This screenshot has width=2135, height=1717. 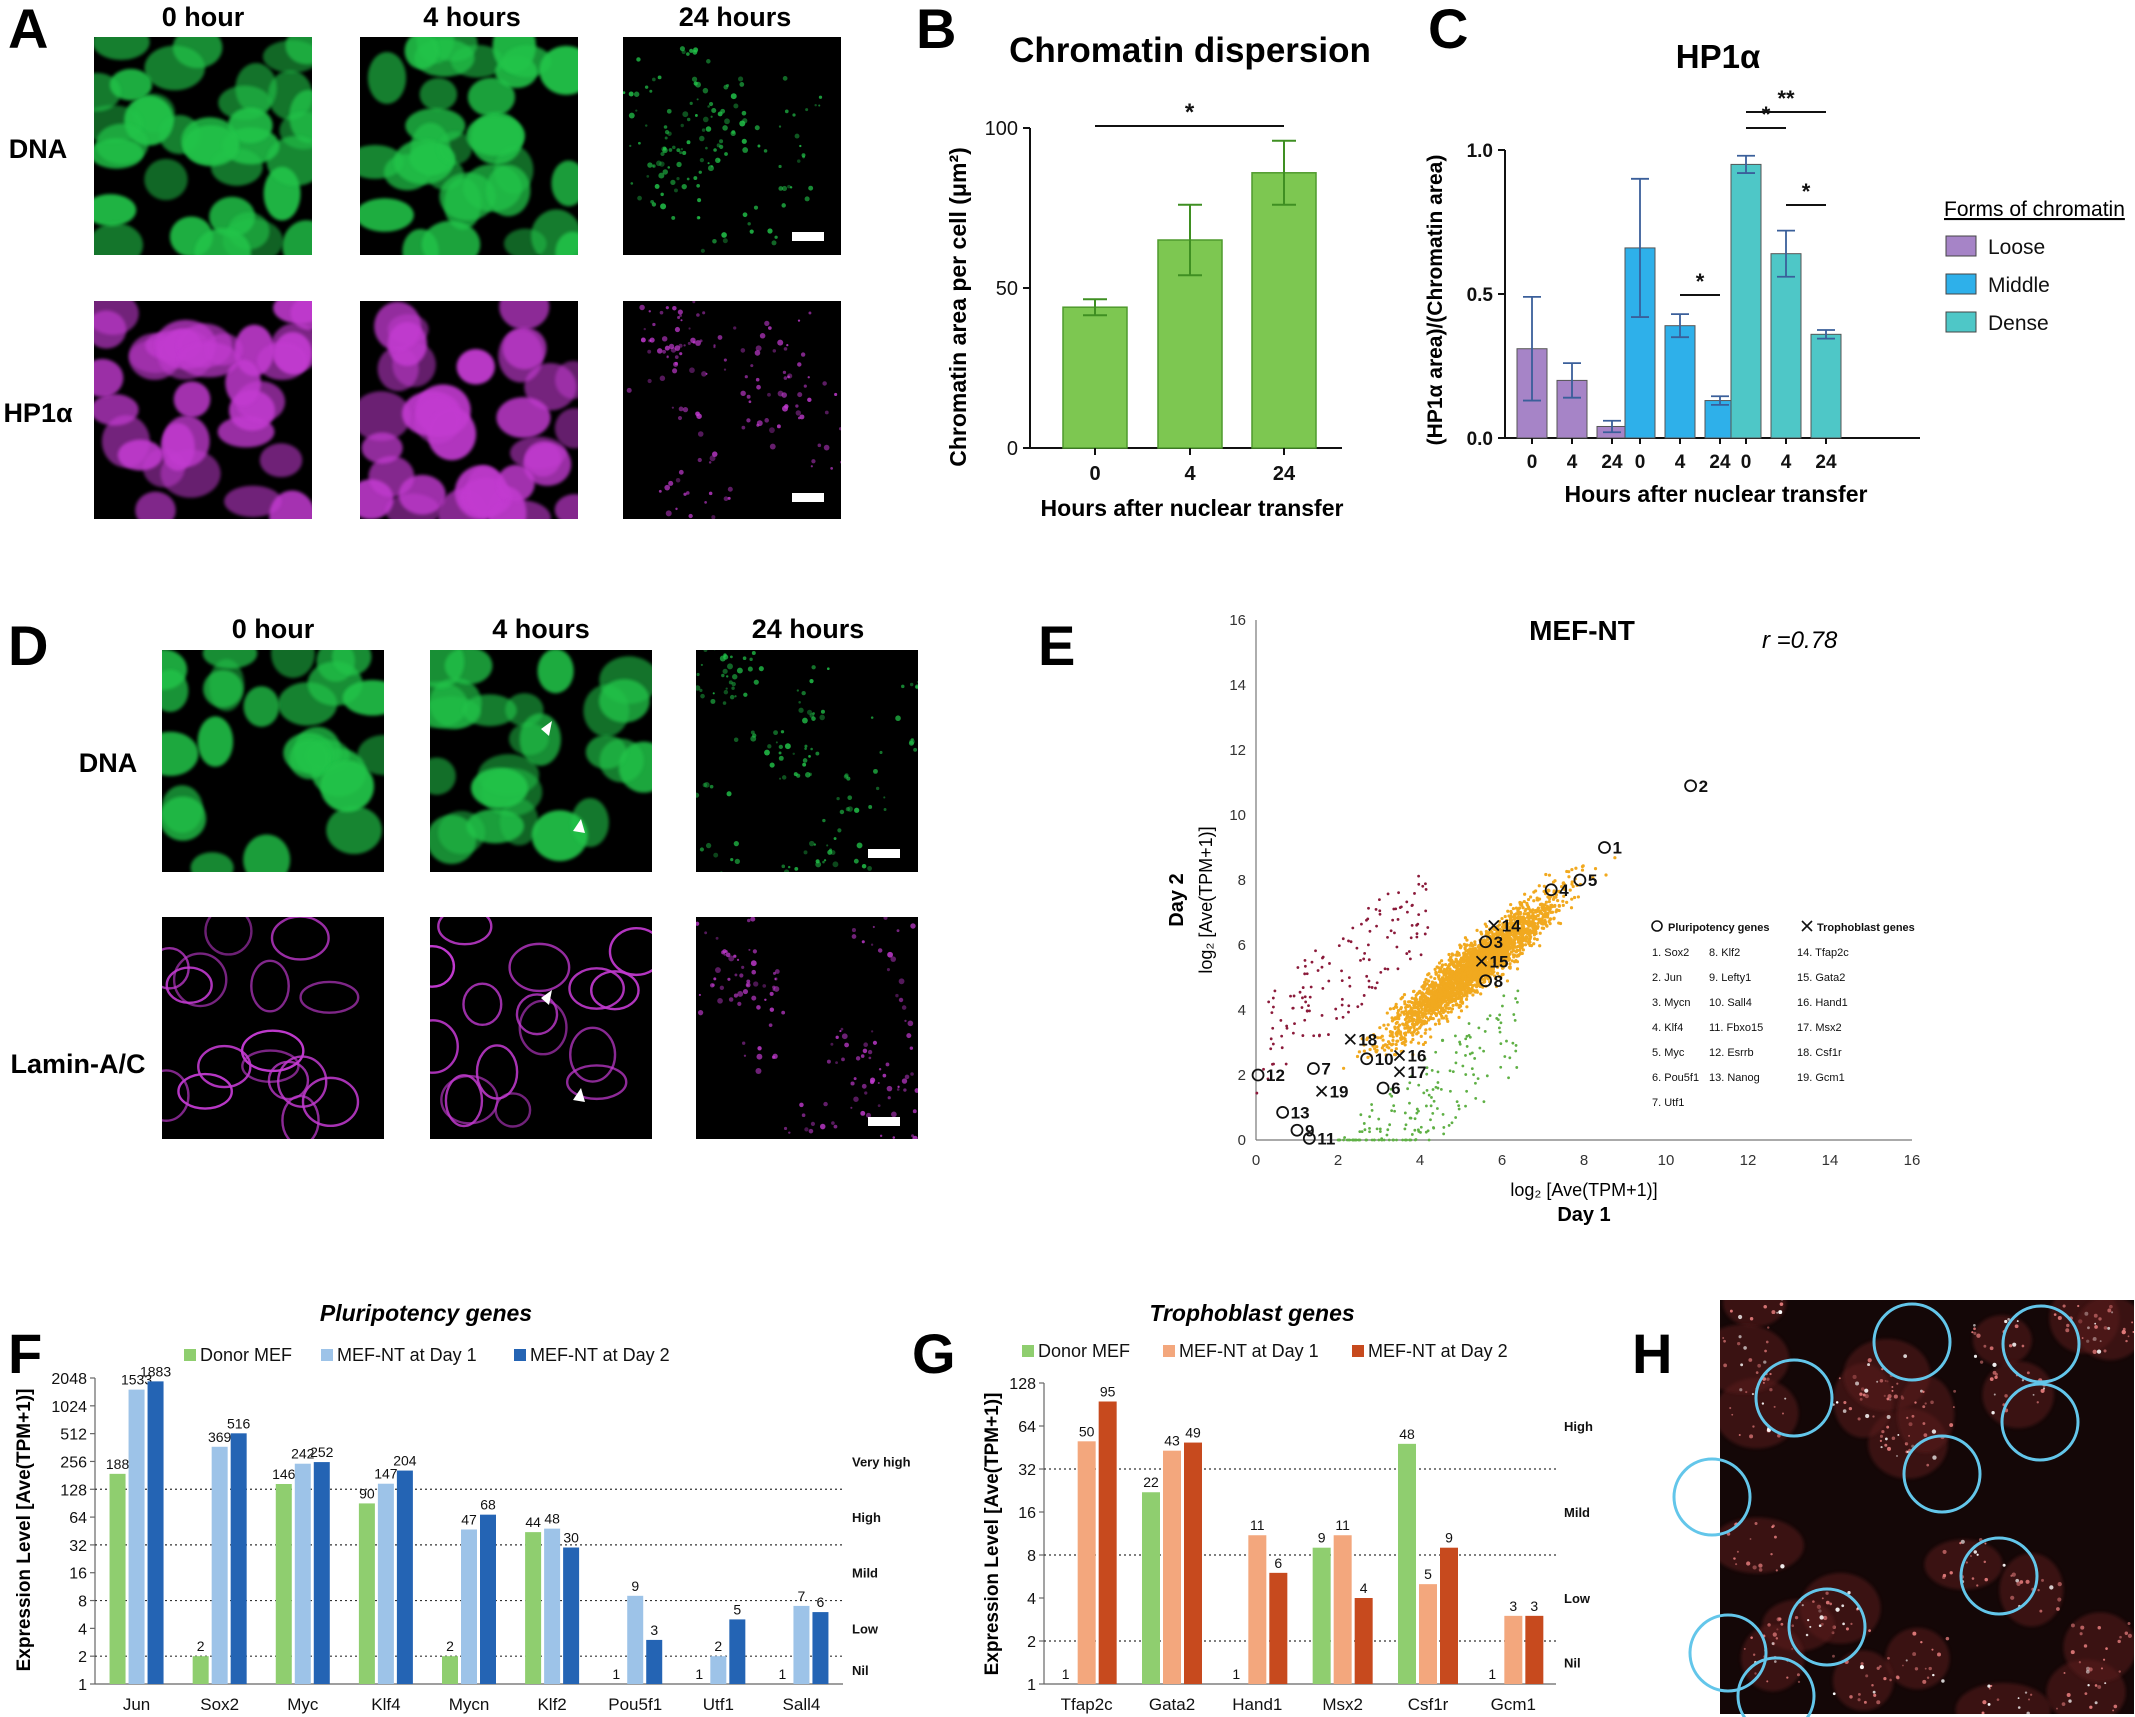 I want to click on y-tick-label: 2, so click(x=82, y=1657).